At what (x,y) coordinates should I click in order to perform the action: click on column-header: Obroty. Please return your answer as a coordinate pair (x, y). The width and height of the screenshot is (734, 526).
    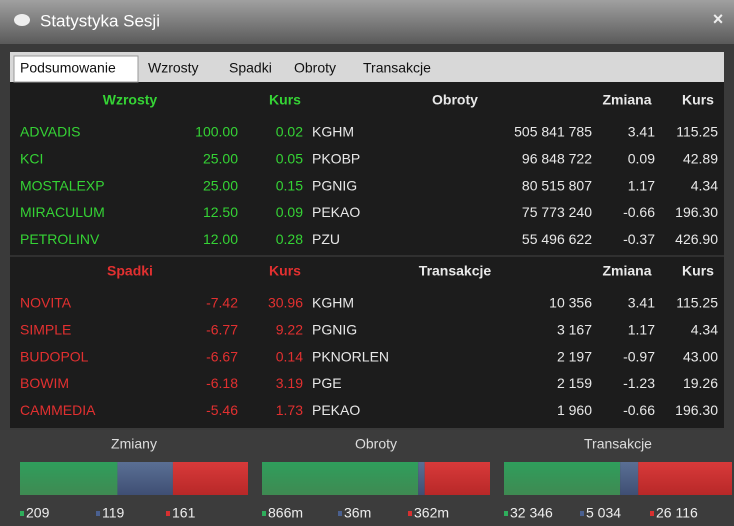
    Looking at the image, I should click on (455, 100).